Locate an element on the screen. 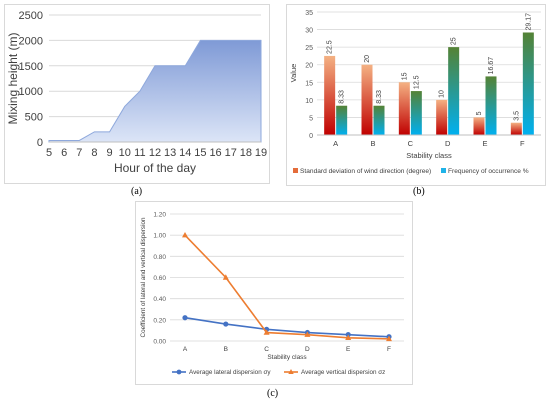 Image resolution: width=550 pixels, height=406 pixels. y-tick-label: 0.60 is located at coordinates (159, 278).